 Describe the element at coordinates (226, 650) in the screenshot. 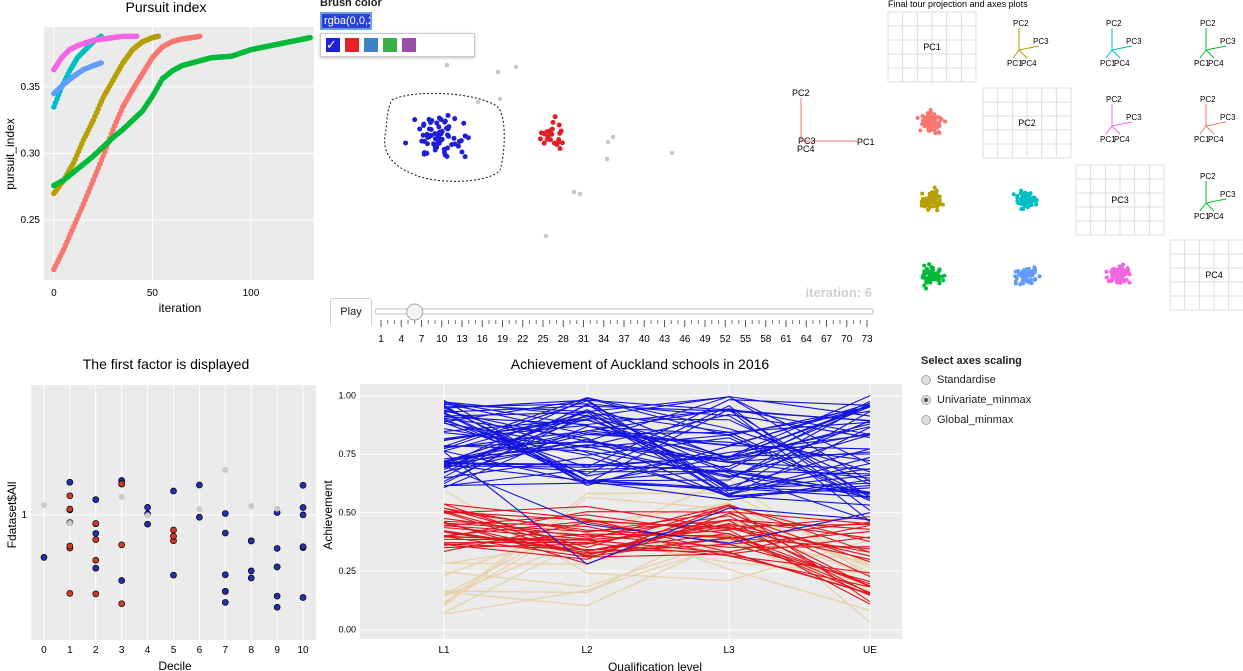

I see `x-tick-label: 7` at that location.